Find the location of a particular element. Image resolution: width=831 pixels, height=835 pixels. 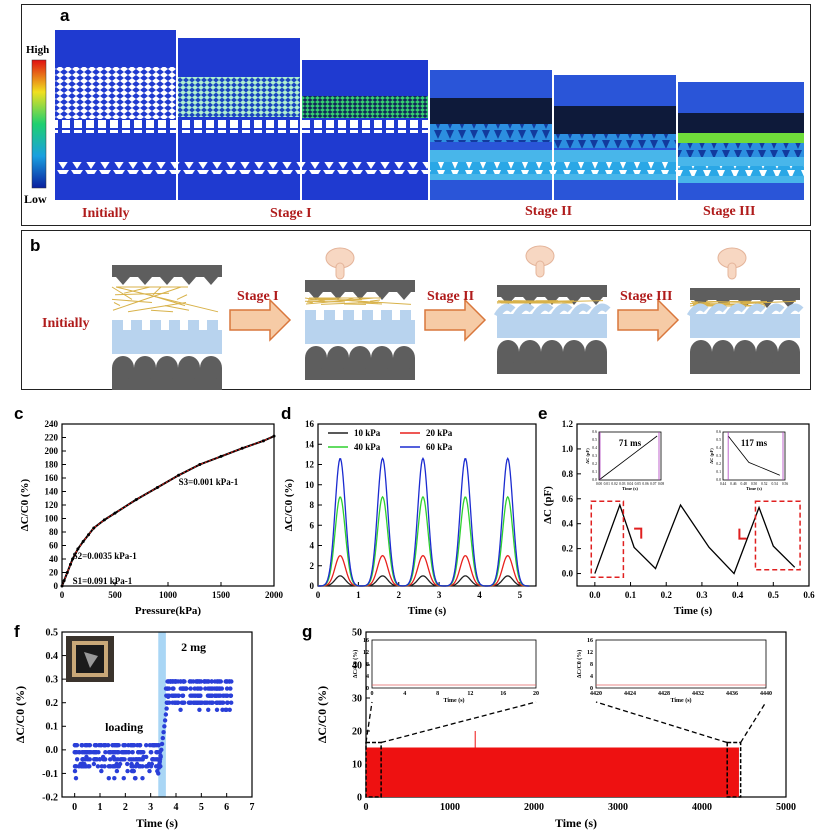

inset-x-tick: 20 is located at coordinates (536, 694).